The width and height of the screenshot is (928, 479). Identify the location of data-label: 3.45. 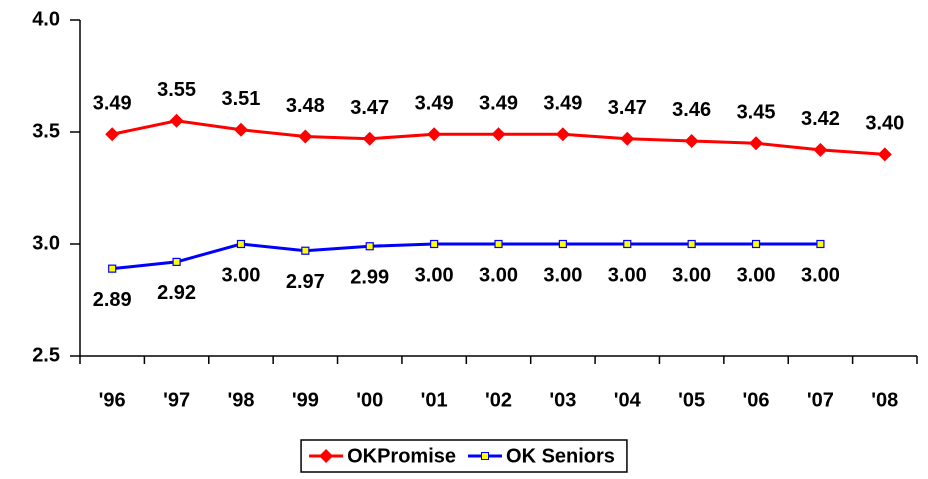
(756, 112).